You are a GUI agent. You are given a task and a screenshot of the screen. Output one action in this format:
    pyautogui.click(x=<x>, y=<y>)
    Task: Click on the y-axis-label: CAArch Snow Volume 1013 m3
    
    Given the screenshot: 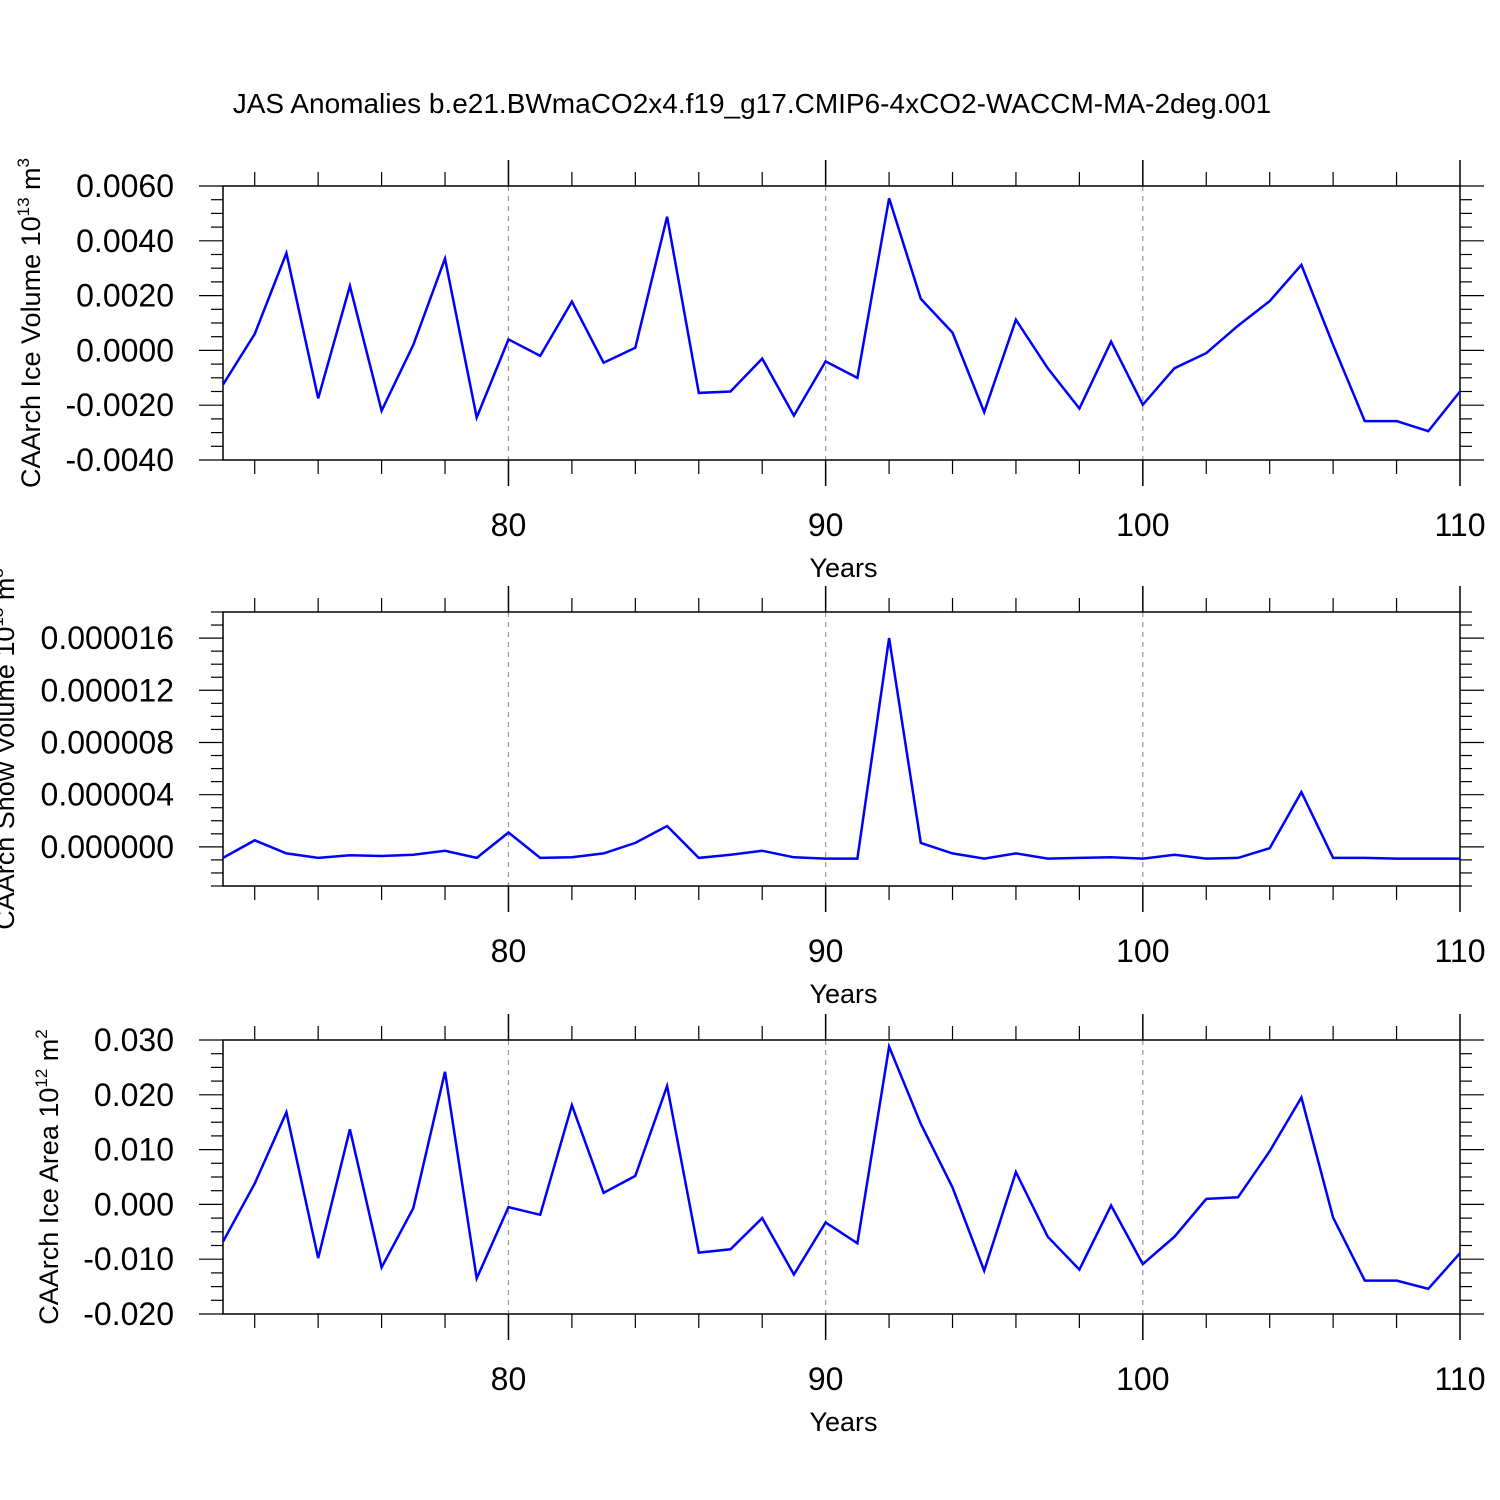 What is the action you would take?
    pyautogui.click(x=10, y=749)
    